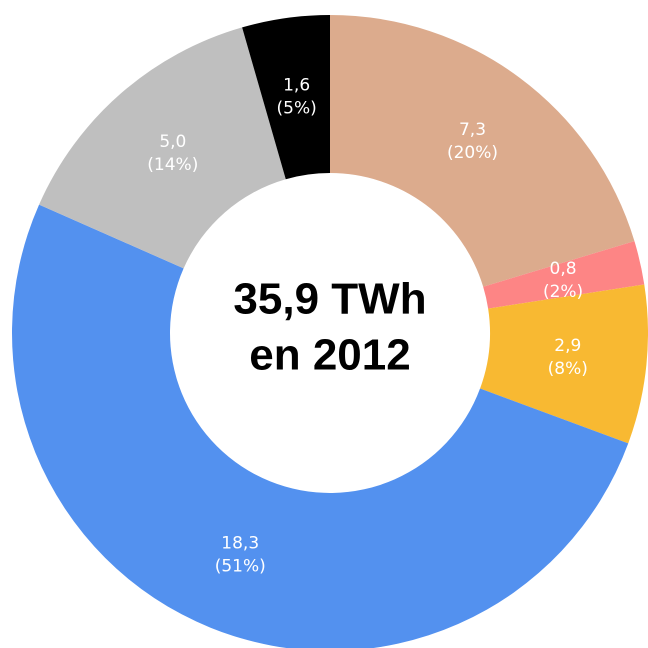 This screenshot has height=648, width=648. Describe the element at coordinates (172, 142) in the screenshot. I see `value-label: 5,0` at that location.